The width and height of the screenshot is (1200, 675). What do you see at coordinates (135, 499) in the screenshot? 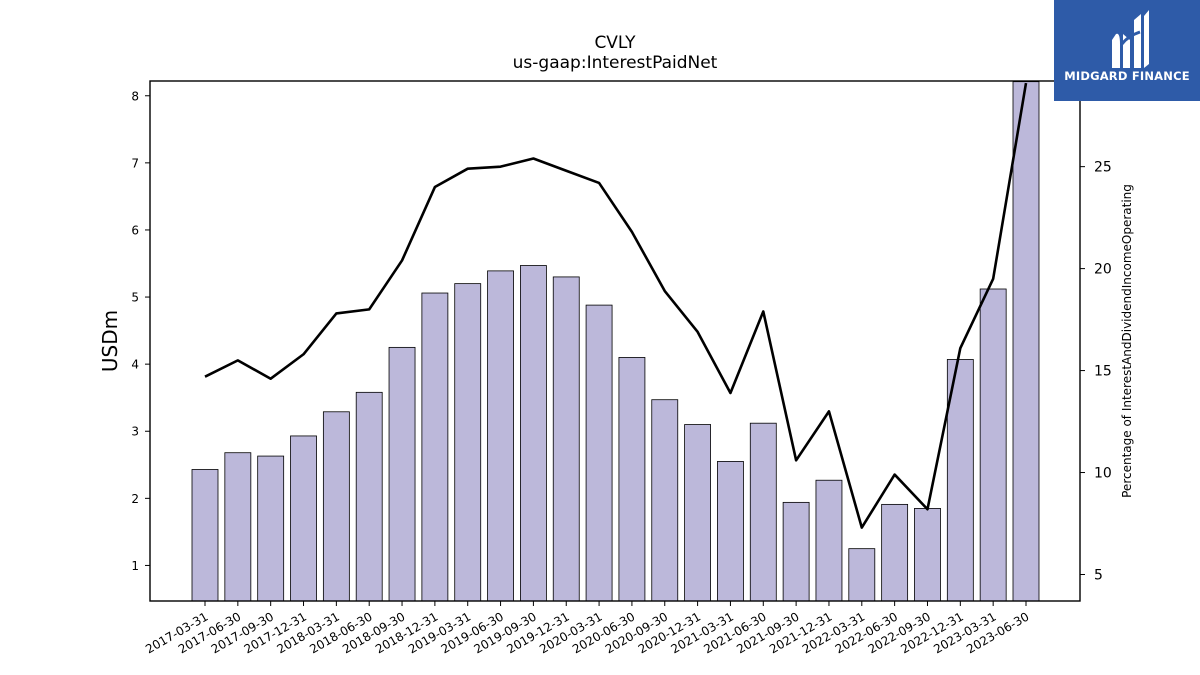
I see `y-tick-label: 2` at bounding box center [135, 499].